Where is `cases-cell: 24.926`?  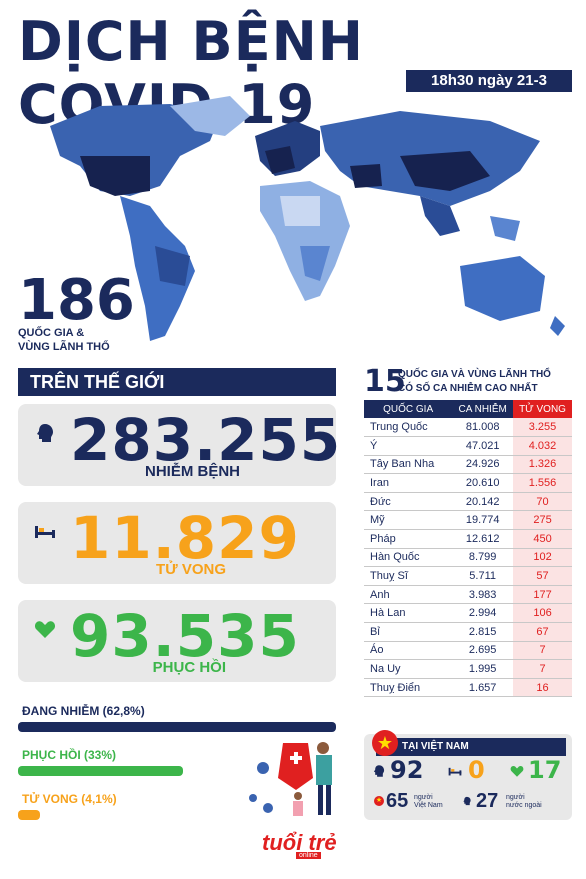
cases-cell: 24.926 is located at coordinates (483, 465).